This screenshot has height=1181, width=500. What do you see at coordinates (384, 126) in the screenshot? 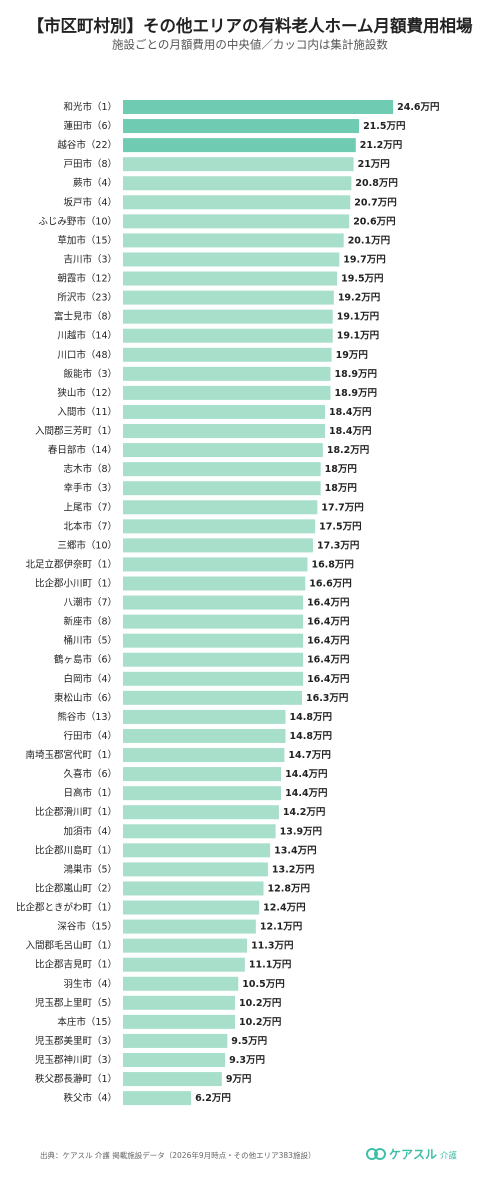
I see `value-label: 21.5万円` at bounding box center [384, 126].